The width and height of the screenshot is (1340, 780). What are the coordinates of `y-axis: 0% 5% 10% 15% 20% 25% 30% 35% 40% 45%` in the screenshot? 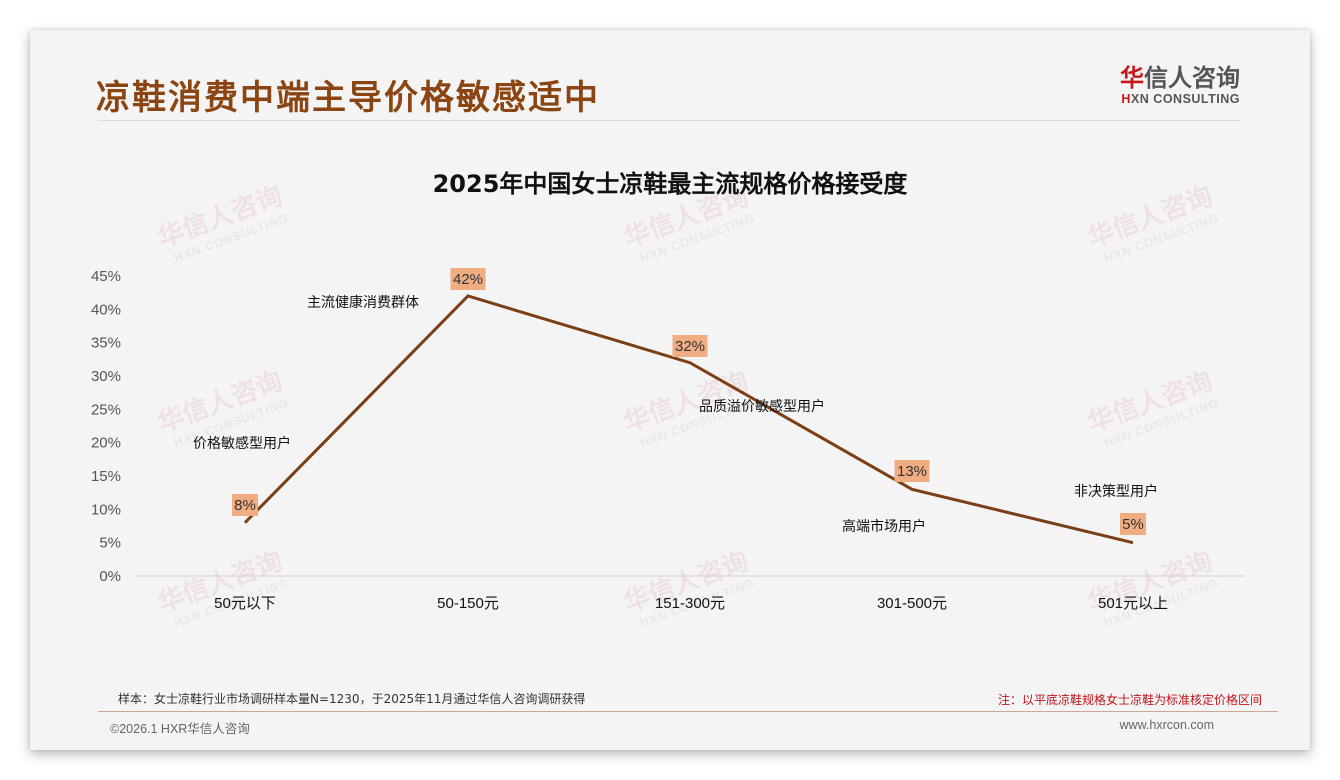 It's located at (106, 426).